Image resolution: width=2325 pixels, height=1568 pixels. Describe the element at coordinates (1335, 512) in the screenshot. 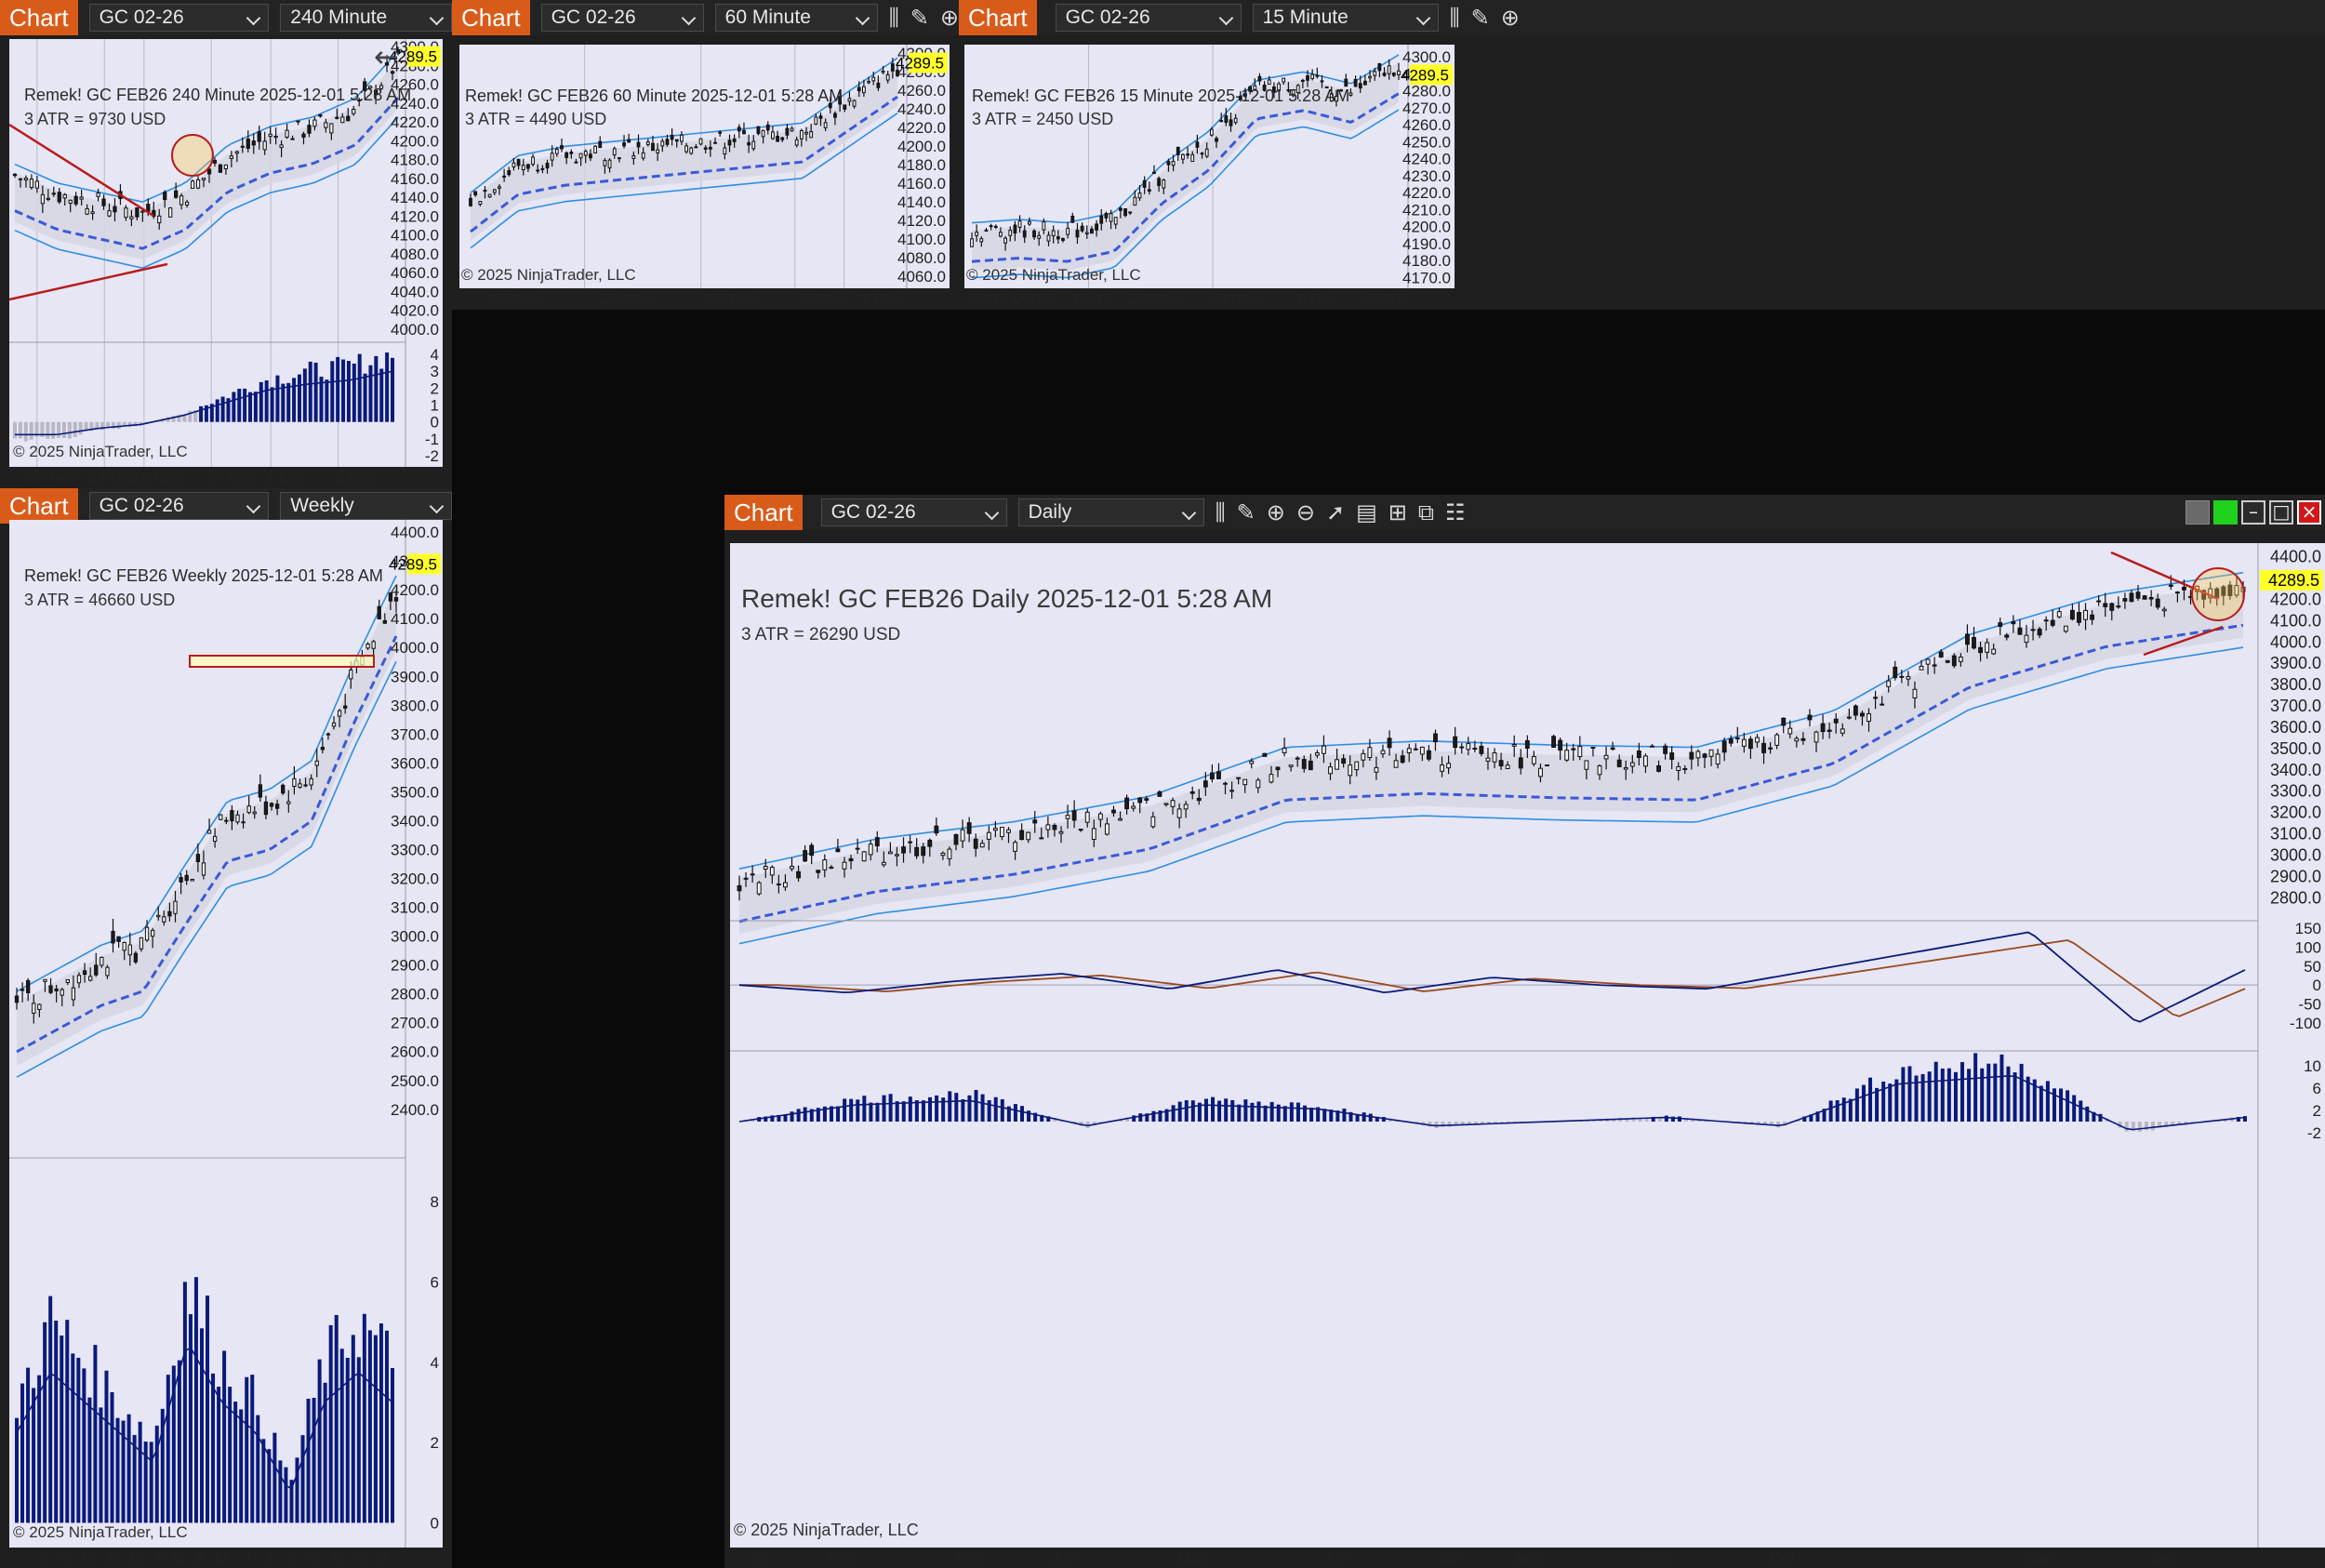

I see `pointer-icon: ➚` at that location.